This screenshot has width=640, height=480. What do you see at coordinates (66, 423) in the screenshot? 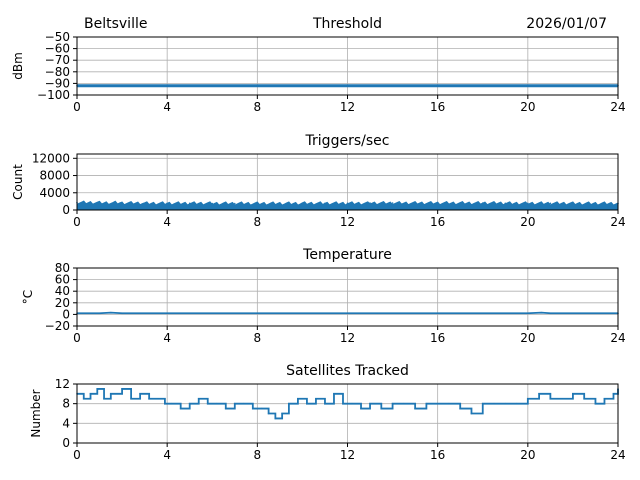
I see `y-tick-label: 4` at bounding box center [66, 423].